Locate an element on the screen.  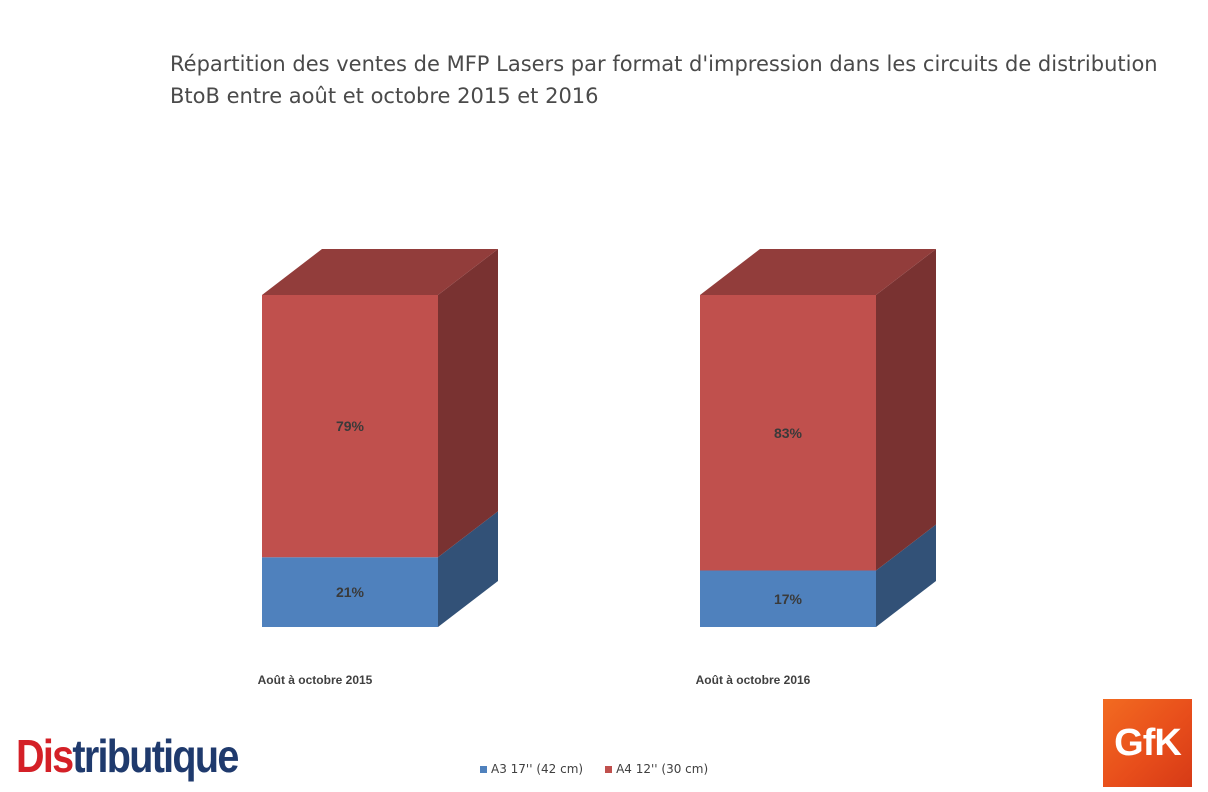
data-label-1-1: 21% is located at coordinates (350, 592).